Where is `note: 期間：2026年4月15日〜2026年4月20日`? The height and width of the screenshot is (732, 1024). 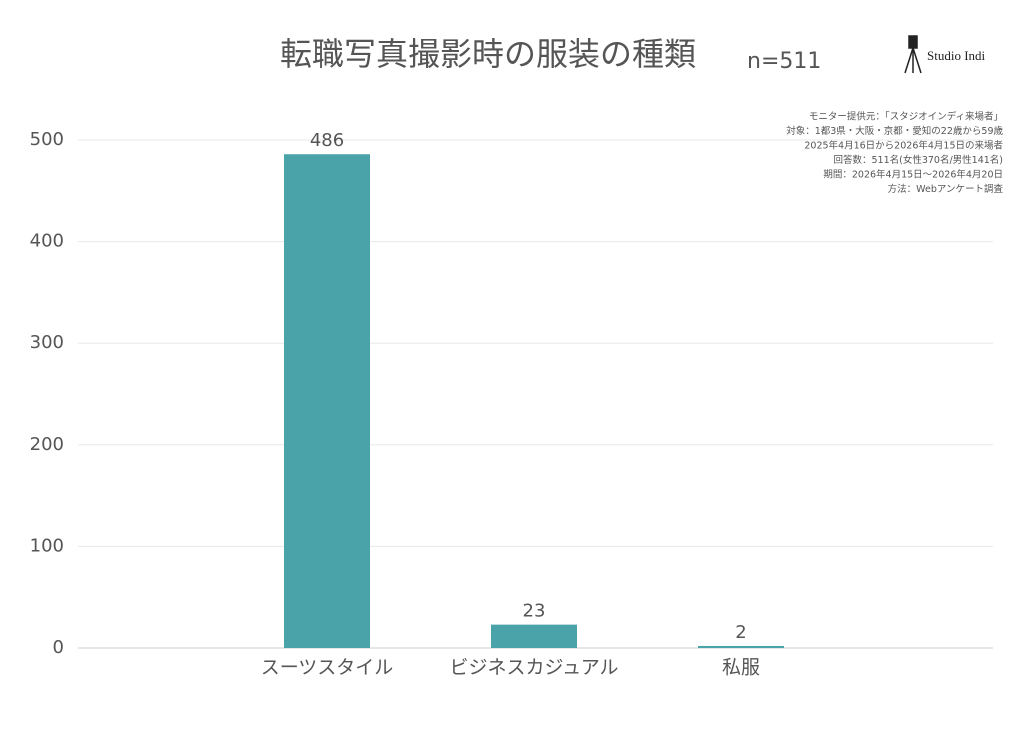 note: 期間：2026年4月15日〜2026年4月20日 is located at coordinates (913, 175).